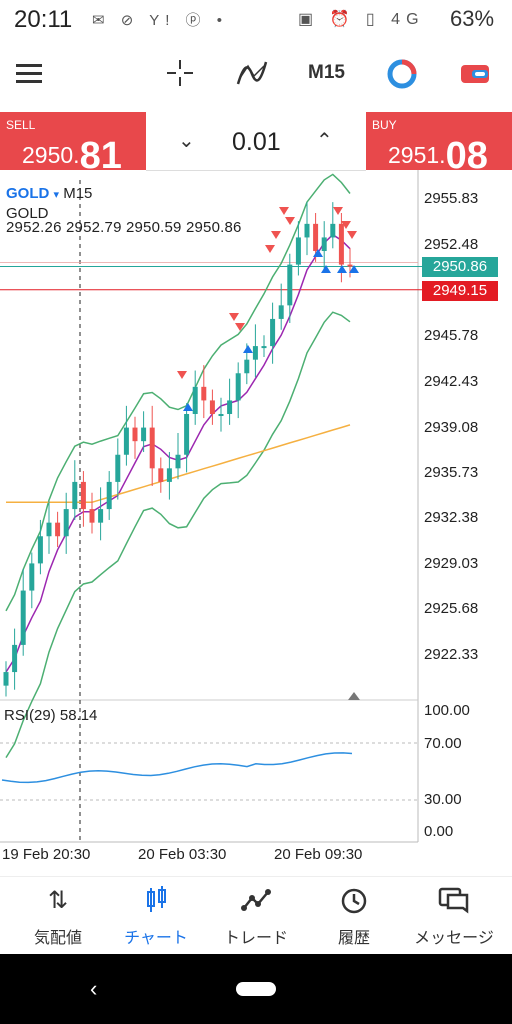 This screenshot has width=512, height=1024. What do you see at coordinates (186, 141) in the screenshot?
I see `lot-decrease-icon: ⌄` at bounding box center [186, 141].